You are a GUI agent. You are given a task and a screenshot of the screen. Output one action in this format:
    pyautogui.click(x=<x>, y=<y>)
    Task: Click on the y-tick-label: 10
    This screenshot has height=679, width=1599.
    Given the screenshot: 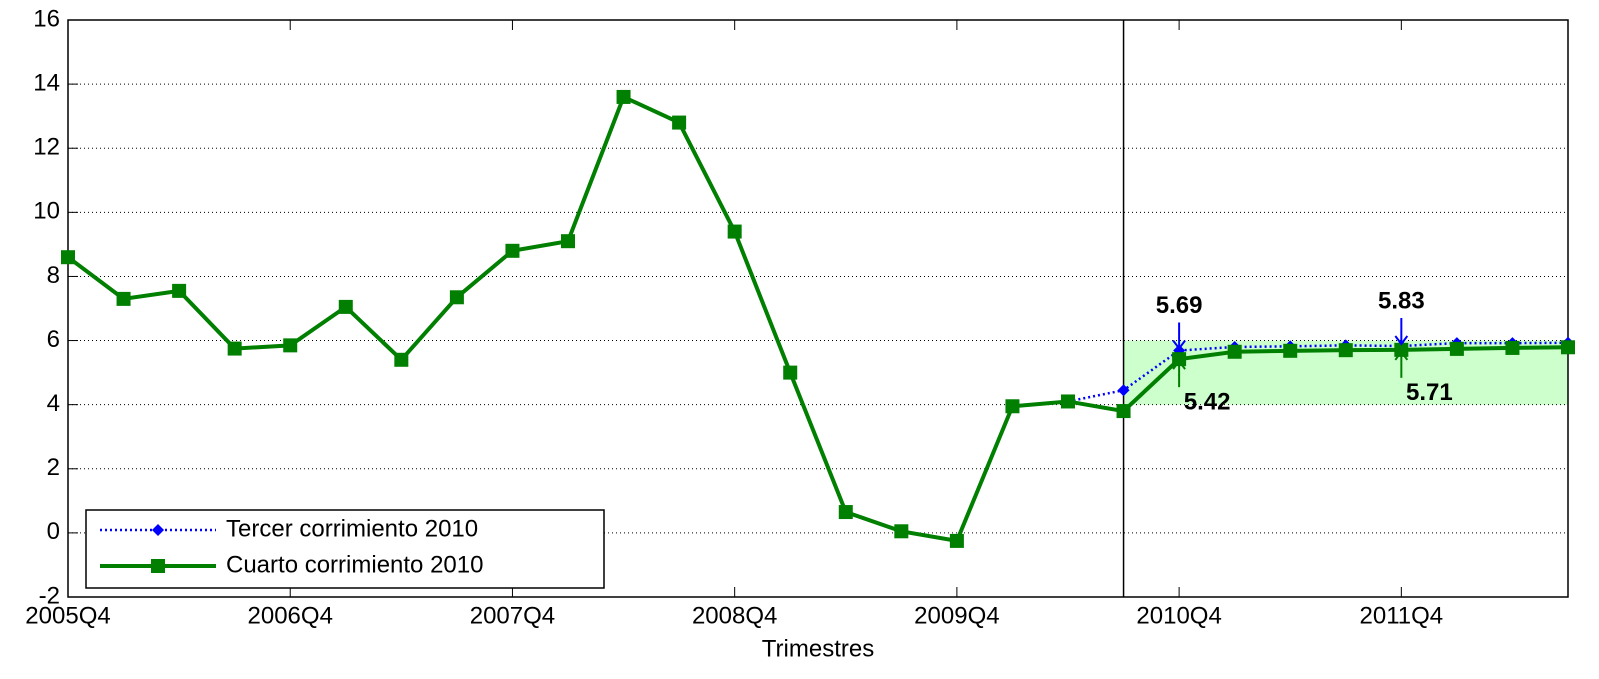 What is the action you would take?
    pyautogui.click(x=46, y=211)
    